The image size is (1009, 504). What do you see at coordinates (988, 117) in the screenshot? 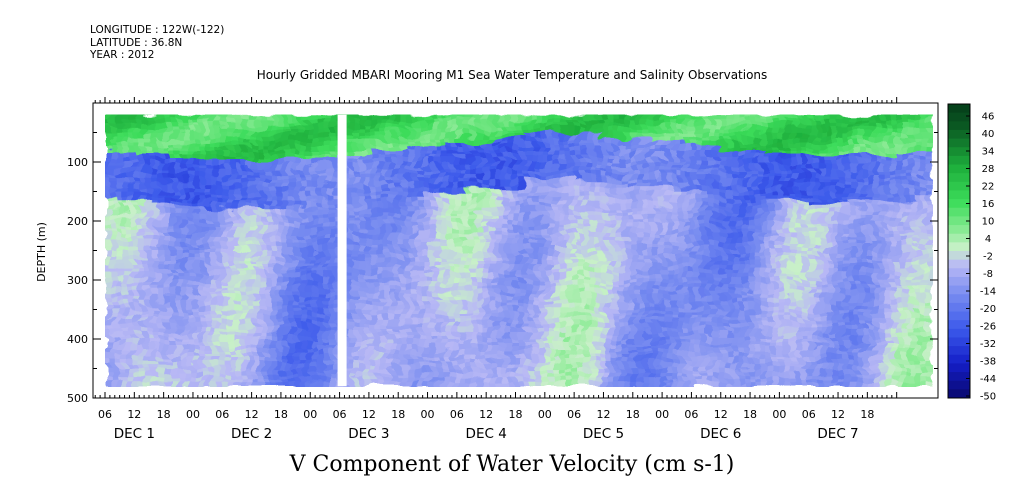
I see `colorbar-tick-label: 46` at bounding box center [988, 117].